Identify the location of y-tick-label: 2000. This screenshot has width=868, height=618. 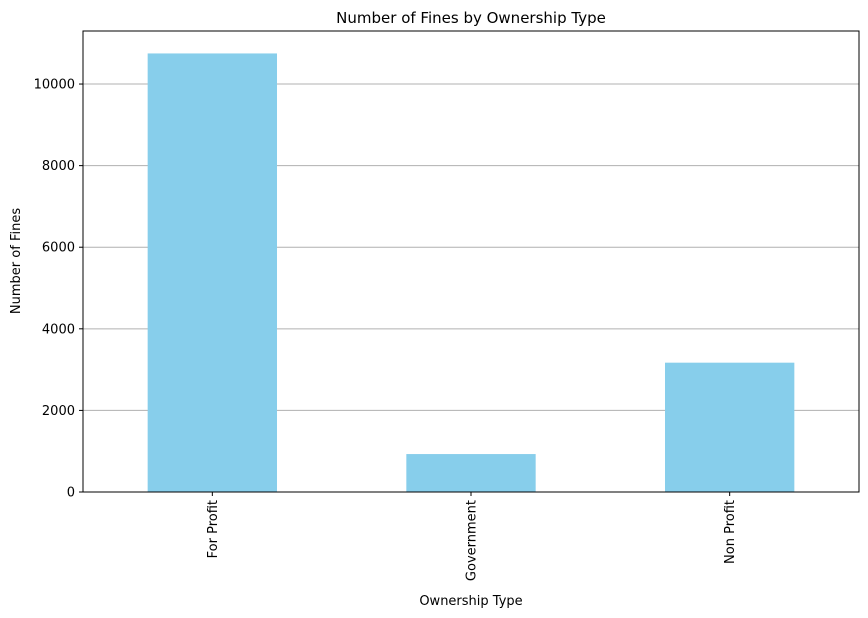
(58, 411).